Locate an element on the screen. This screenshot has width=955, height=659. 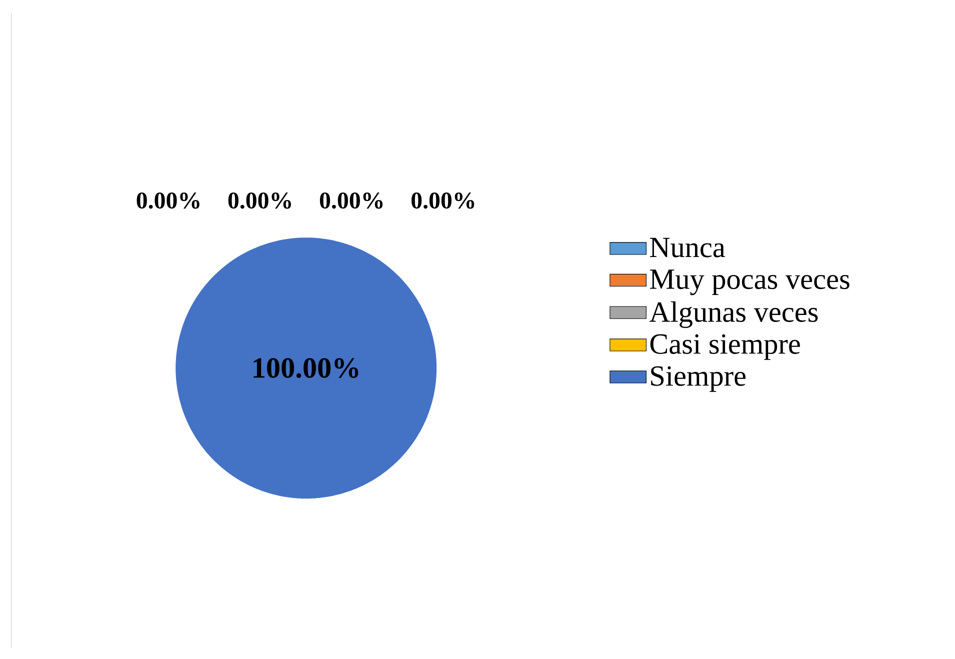
legend-label: Casi siempre is located at coordinates (725, 347).